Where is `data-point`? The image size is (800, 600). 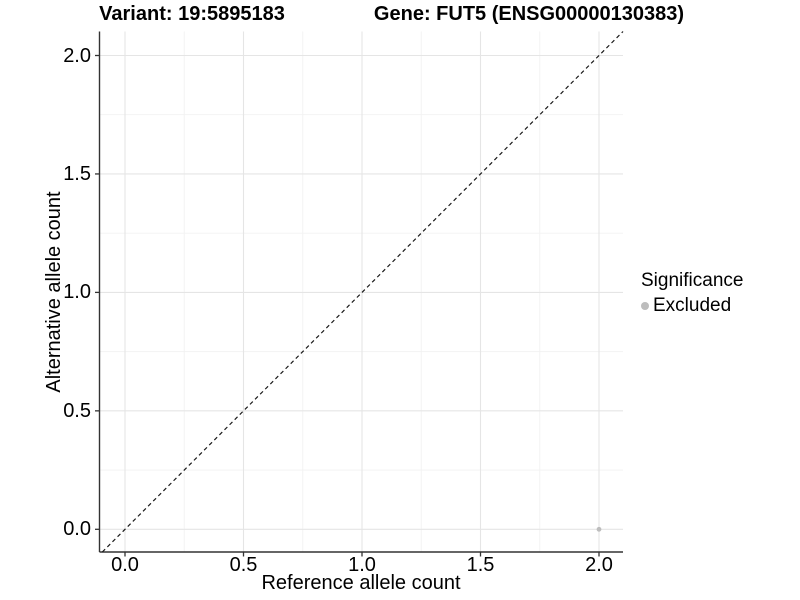
data-point is located at coordinates (599, 529).